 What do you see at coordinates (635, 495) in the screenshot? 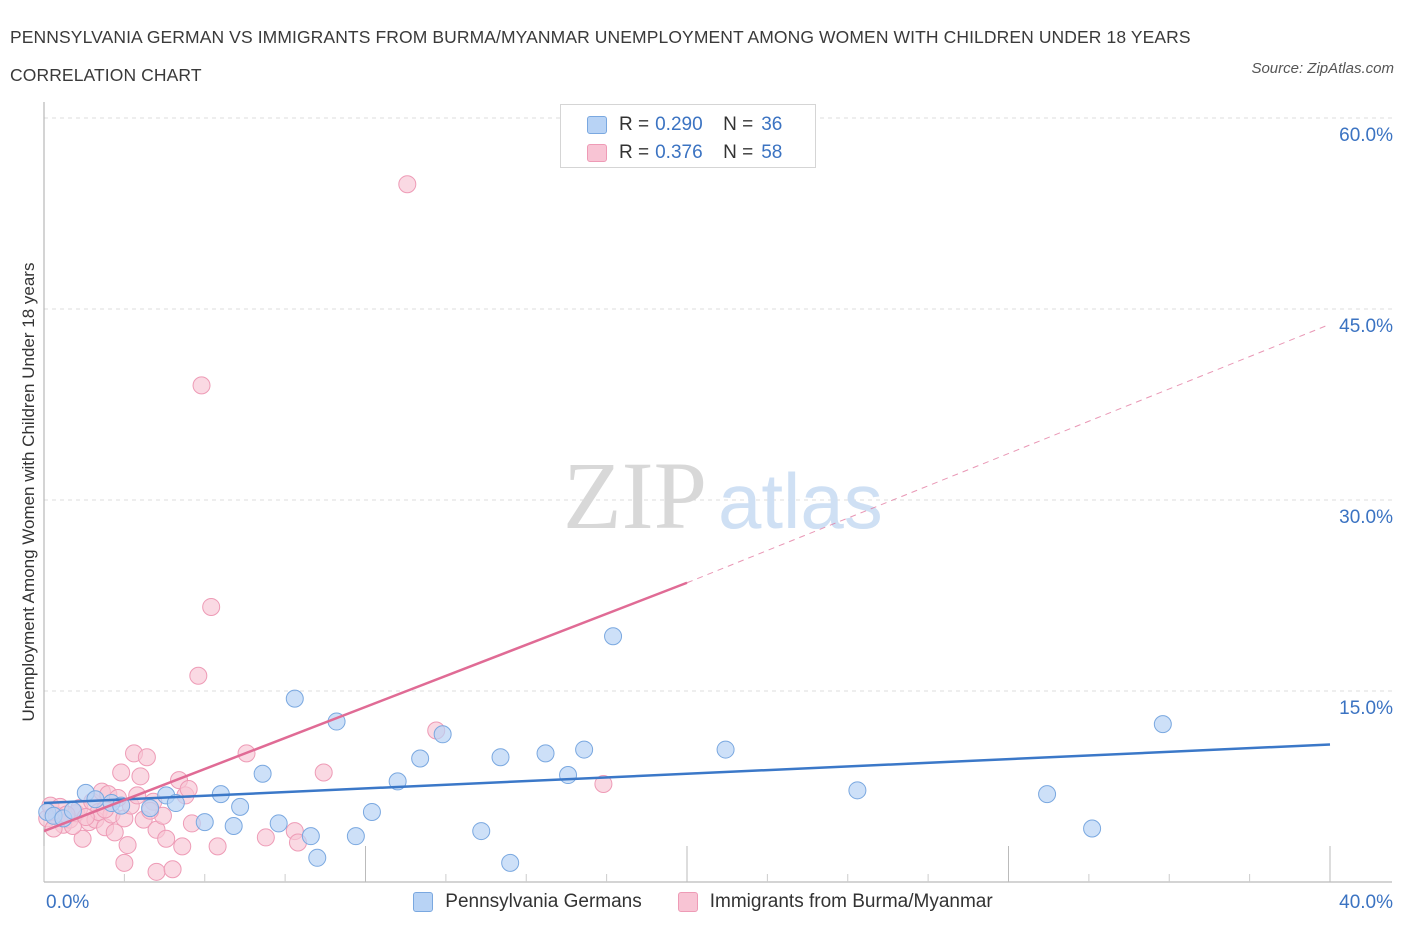
I see `watermark-zip: ZIP` at bounding box center [635, 495].